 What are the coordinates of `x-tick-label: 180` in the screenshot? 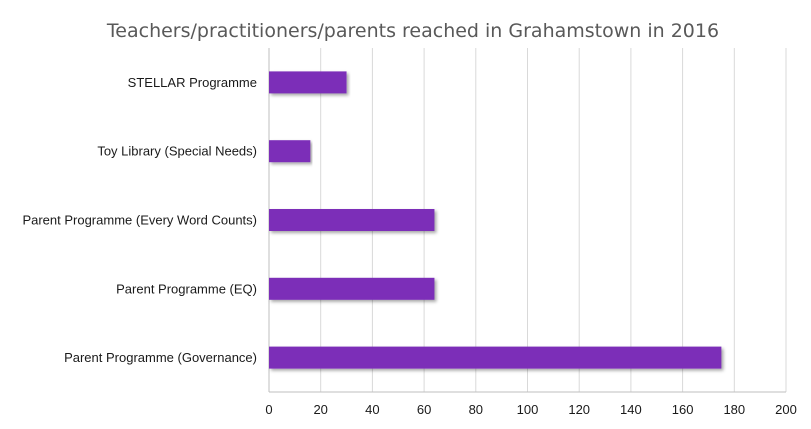 It's located at (734, 409).